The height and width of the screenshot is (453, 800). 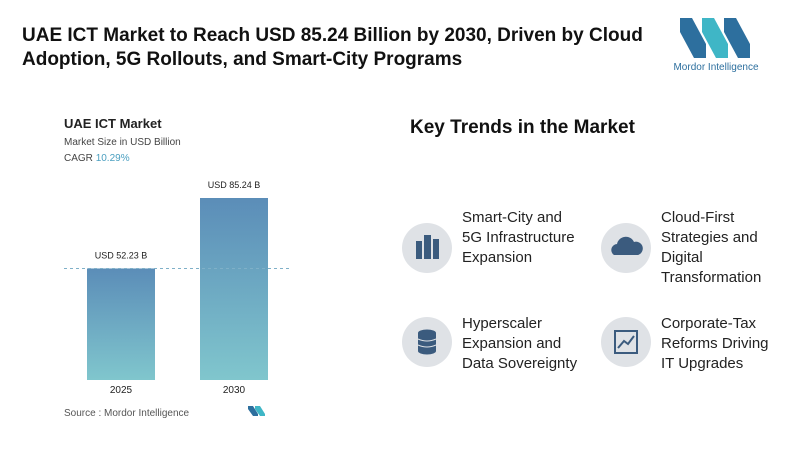 What do you see at coordinates (113, 158) in the screenshot?
I see `cagr-value: 10.29%` at bounding box center [113, 158].